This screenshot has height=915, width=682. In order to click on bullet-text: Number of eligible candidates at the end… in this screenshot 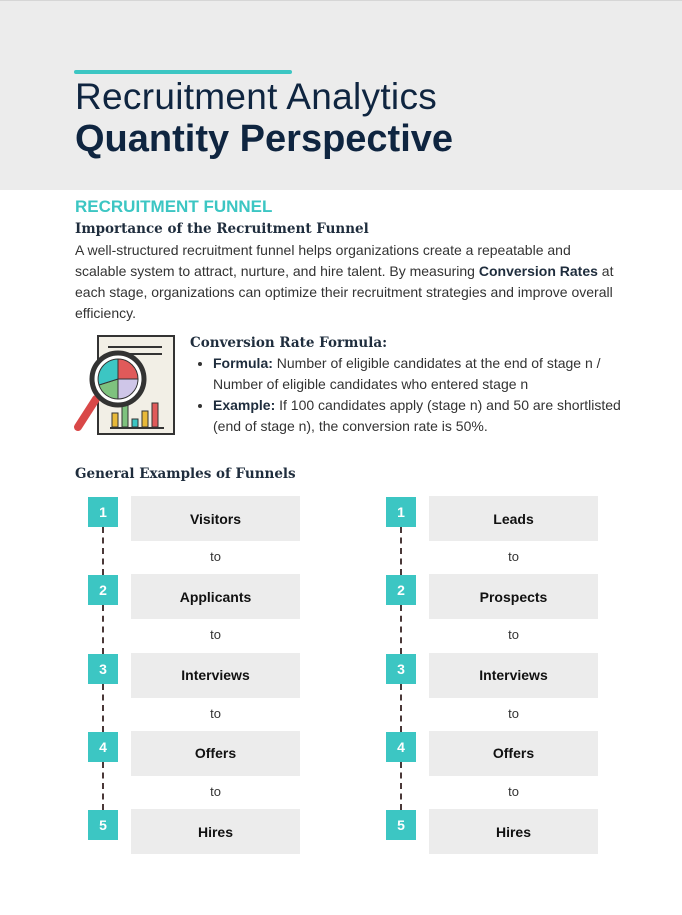, I will do `click(407, 373)`.